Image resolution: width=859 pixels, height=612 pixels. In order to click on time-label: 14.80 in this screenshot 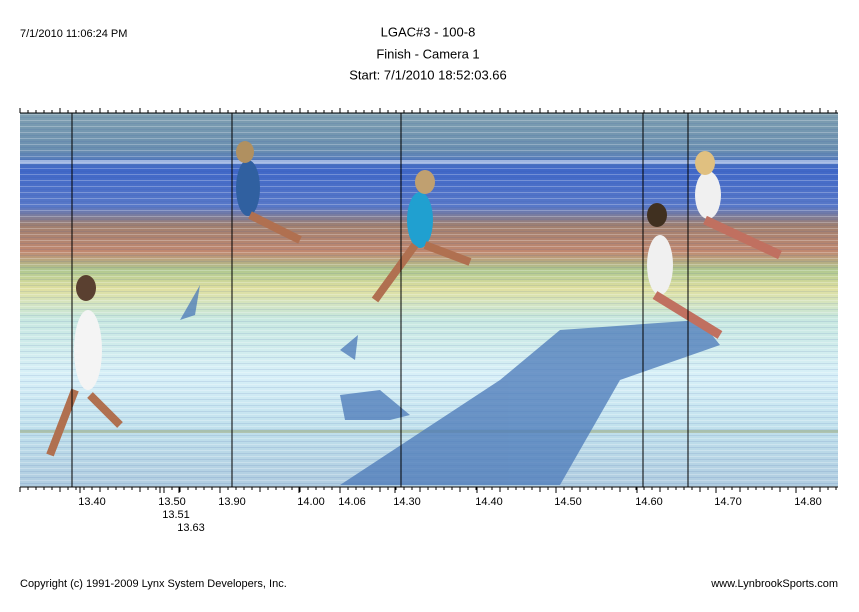, I will do `click(808, 502)`.